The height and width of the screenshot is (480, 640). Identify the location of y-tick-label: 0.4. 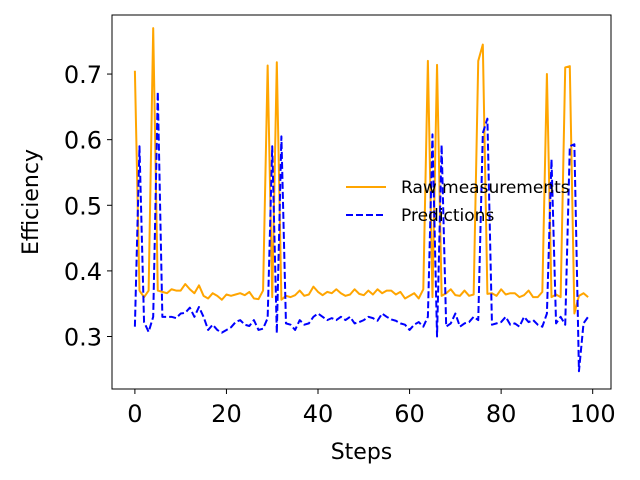
(83, 272).